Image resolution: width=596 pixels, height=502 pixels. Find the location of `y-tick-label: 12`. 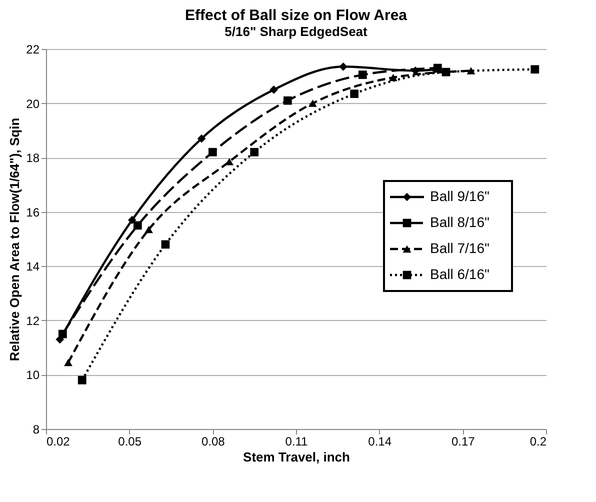

y-tick-label: 12 is located at coordinates (33, 321).